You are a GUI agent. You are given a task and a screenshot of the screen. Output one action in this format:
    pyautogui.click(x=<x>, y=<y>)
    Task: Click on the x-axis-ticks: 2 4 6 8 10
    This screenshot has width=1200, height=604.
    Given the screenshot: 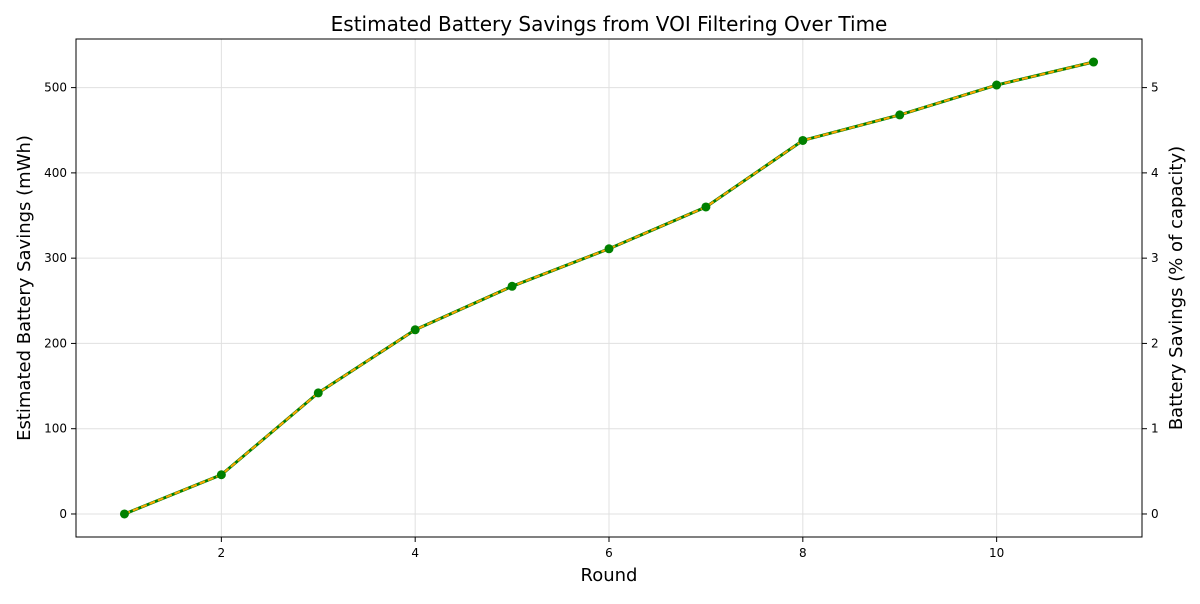 What is the action you would take?
    pyautogui.click(x=611, y=548)
    